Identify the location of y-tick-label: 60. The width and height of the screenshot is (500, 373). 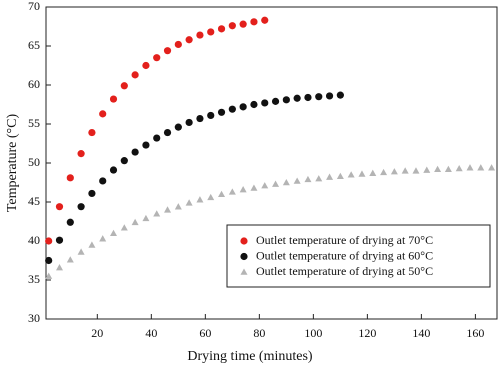
(34, 84).